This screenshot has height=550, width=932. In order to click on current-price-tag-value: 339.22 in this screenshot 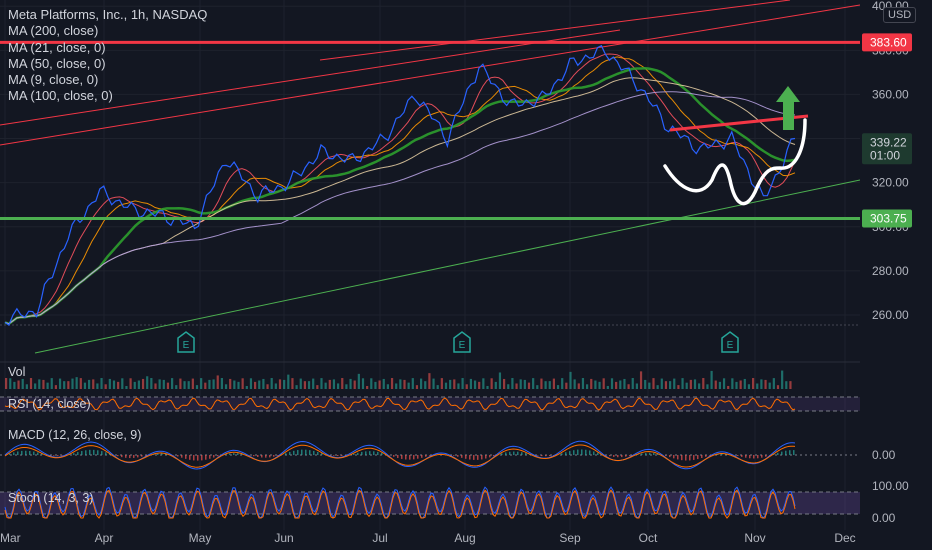, I will do `click(888, 142)`.